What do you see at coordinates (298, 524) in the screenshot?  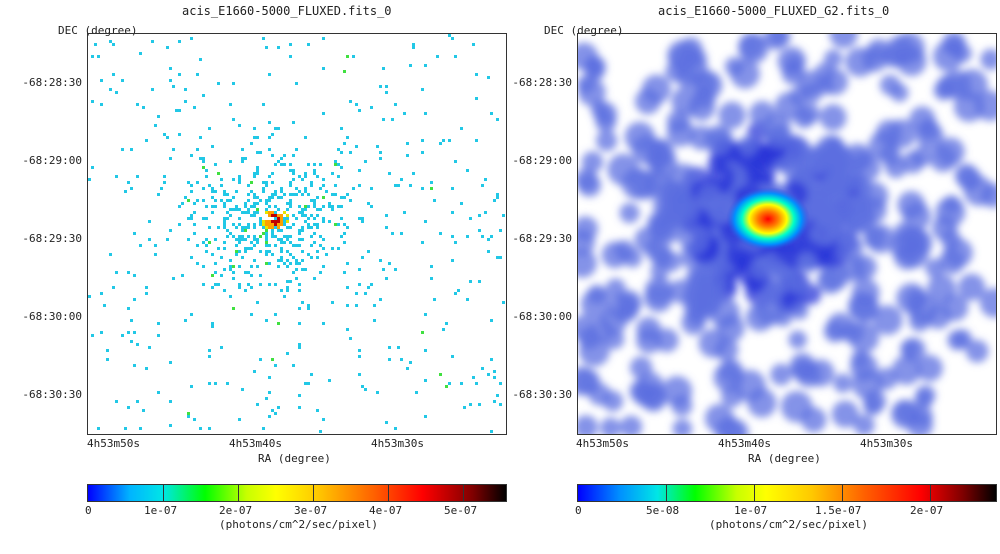 I see `left-colorbar-unit: (photons/cm^2/sec/pixel)` at bounding box center [298, 524].